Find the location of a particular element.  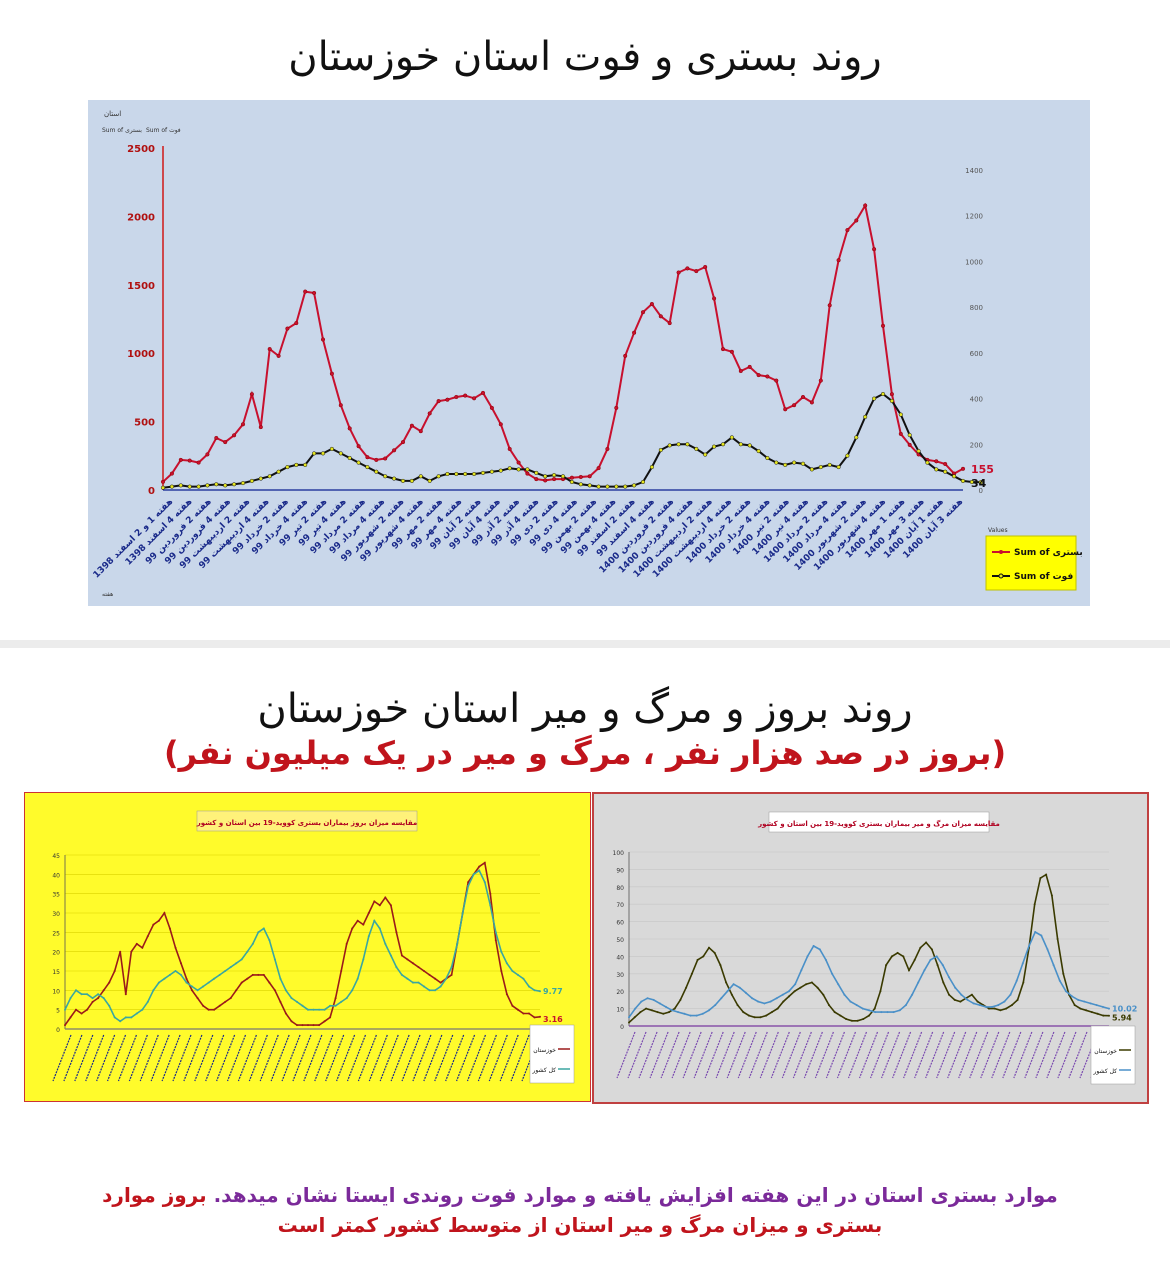

legend-box is located at coordinates (1113, 1055).